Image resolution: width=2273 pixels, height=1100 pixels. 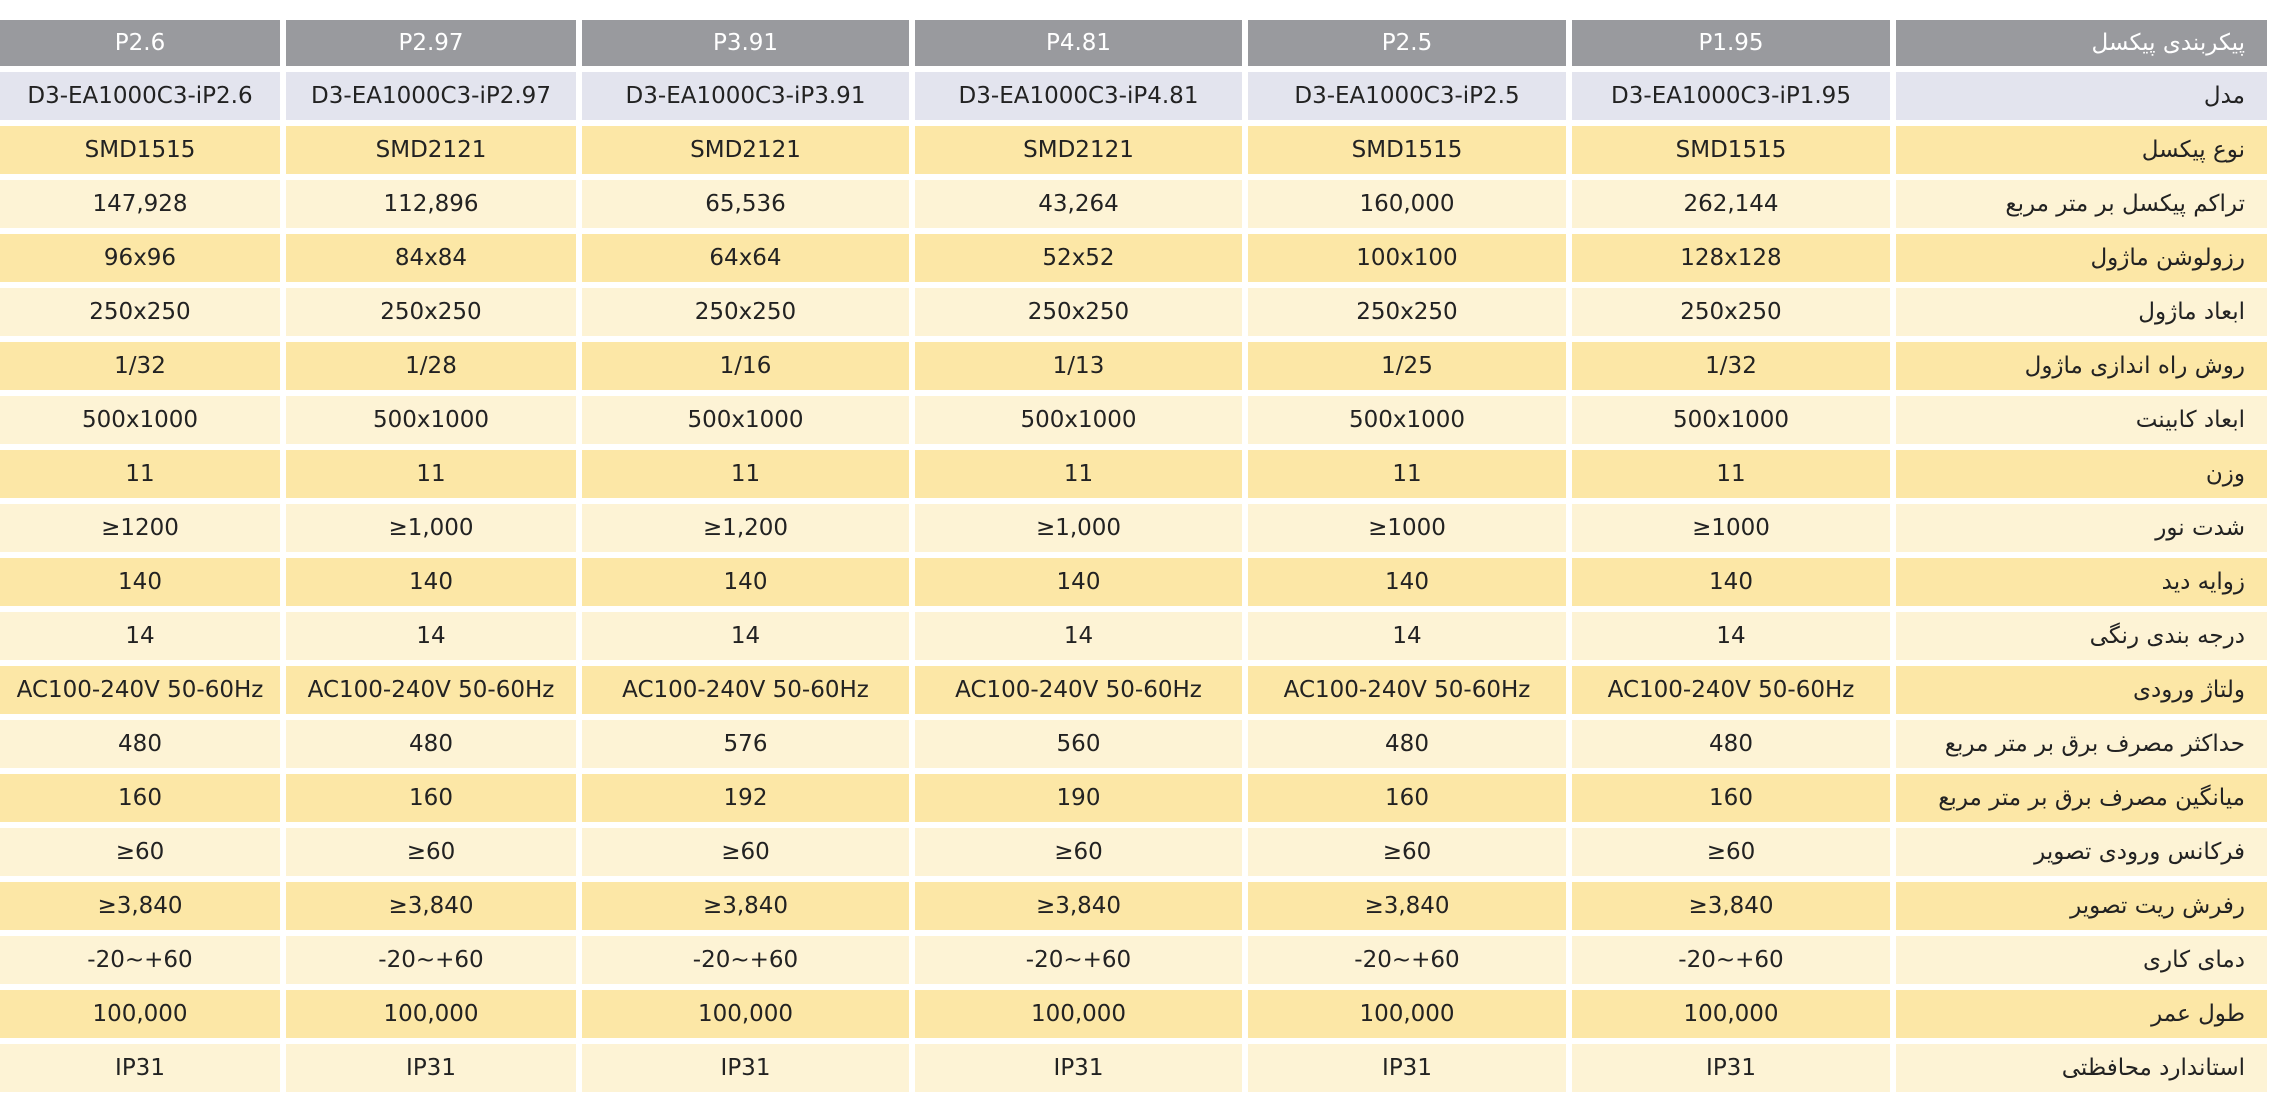 What do you see at coordinates (1078, 204) in the screenshot?
I see `table-cell: 43,264` at bounding box center [1078, 204].